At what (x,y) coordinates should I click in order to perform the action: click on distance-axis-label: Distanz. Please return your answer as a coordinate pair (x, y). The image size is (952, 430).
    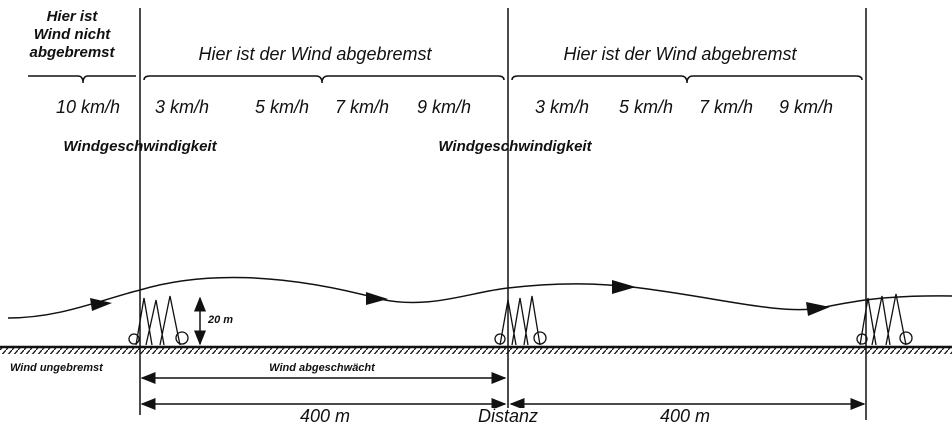
    Looking at the image, I should click on (508, 416).